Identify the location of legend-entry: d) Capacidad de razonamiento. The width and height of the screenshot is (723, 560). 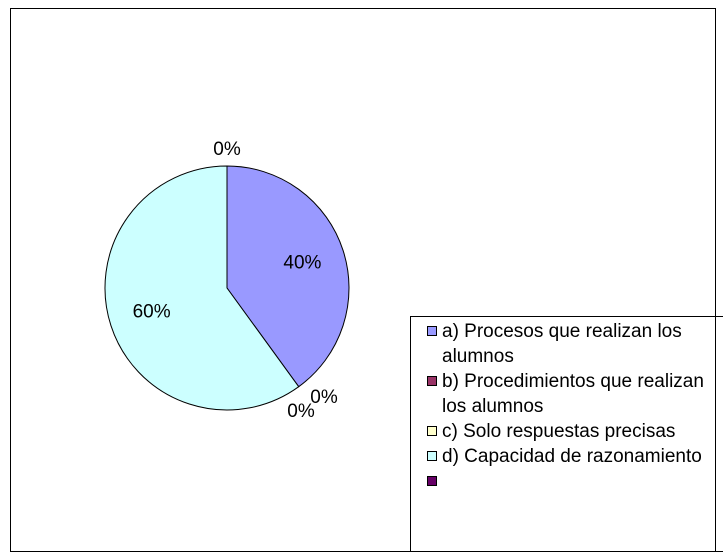
(575, 456).